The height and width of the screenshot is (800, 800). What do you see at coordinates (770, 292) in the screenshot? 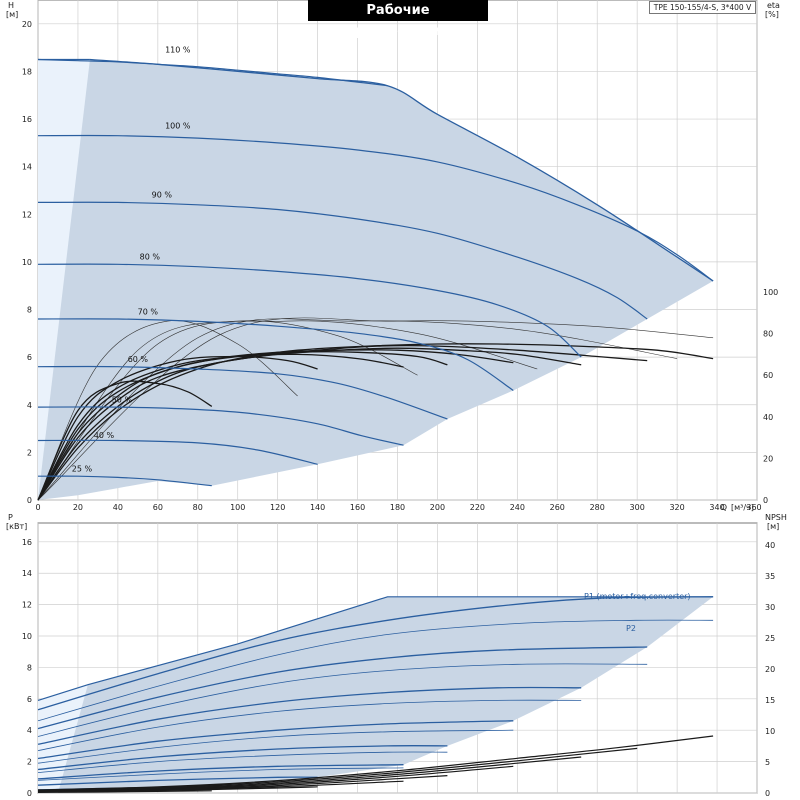
I see `y2-tick-label: 100` at bounding box center [770, 292].